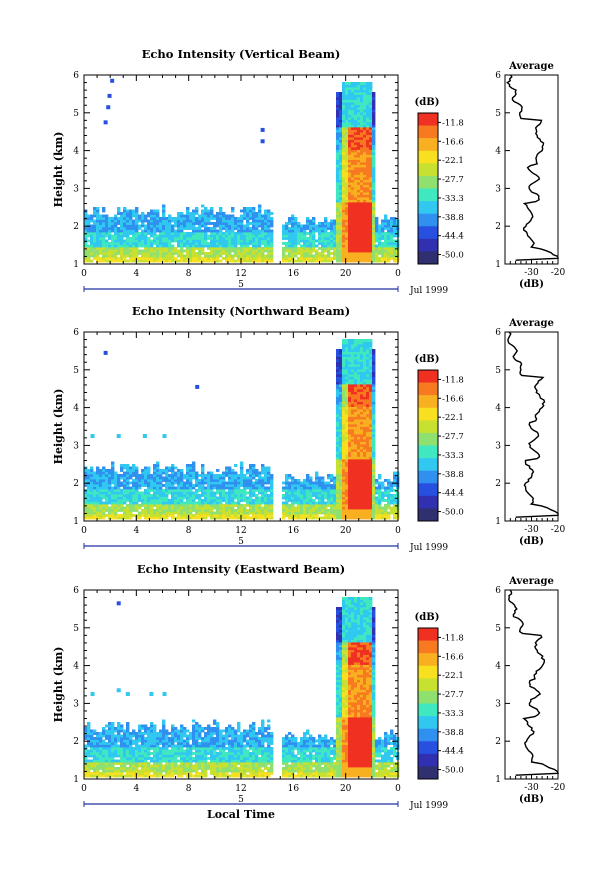  Describe the element at coordinates (241, 569) in the screenshot. I see `chart-title: Echo Intensity (Eastward Beam)` at that location.